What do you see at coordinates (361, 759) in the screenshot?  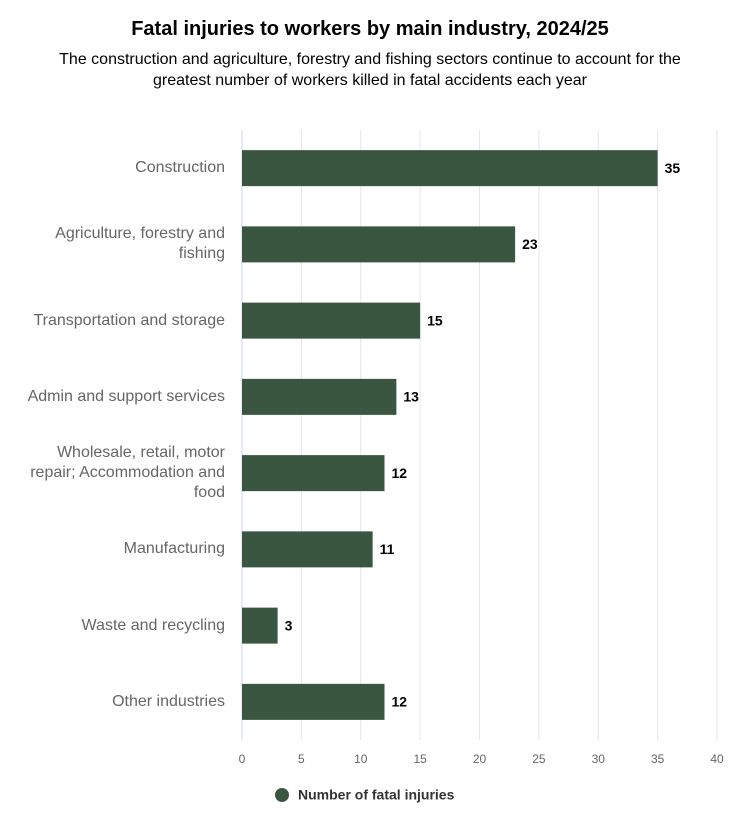 I see `x-tick-label: 10` at bounding box center [361, 759].